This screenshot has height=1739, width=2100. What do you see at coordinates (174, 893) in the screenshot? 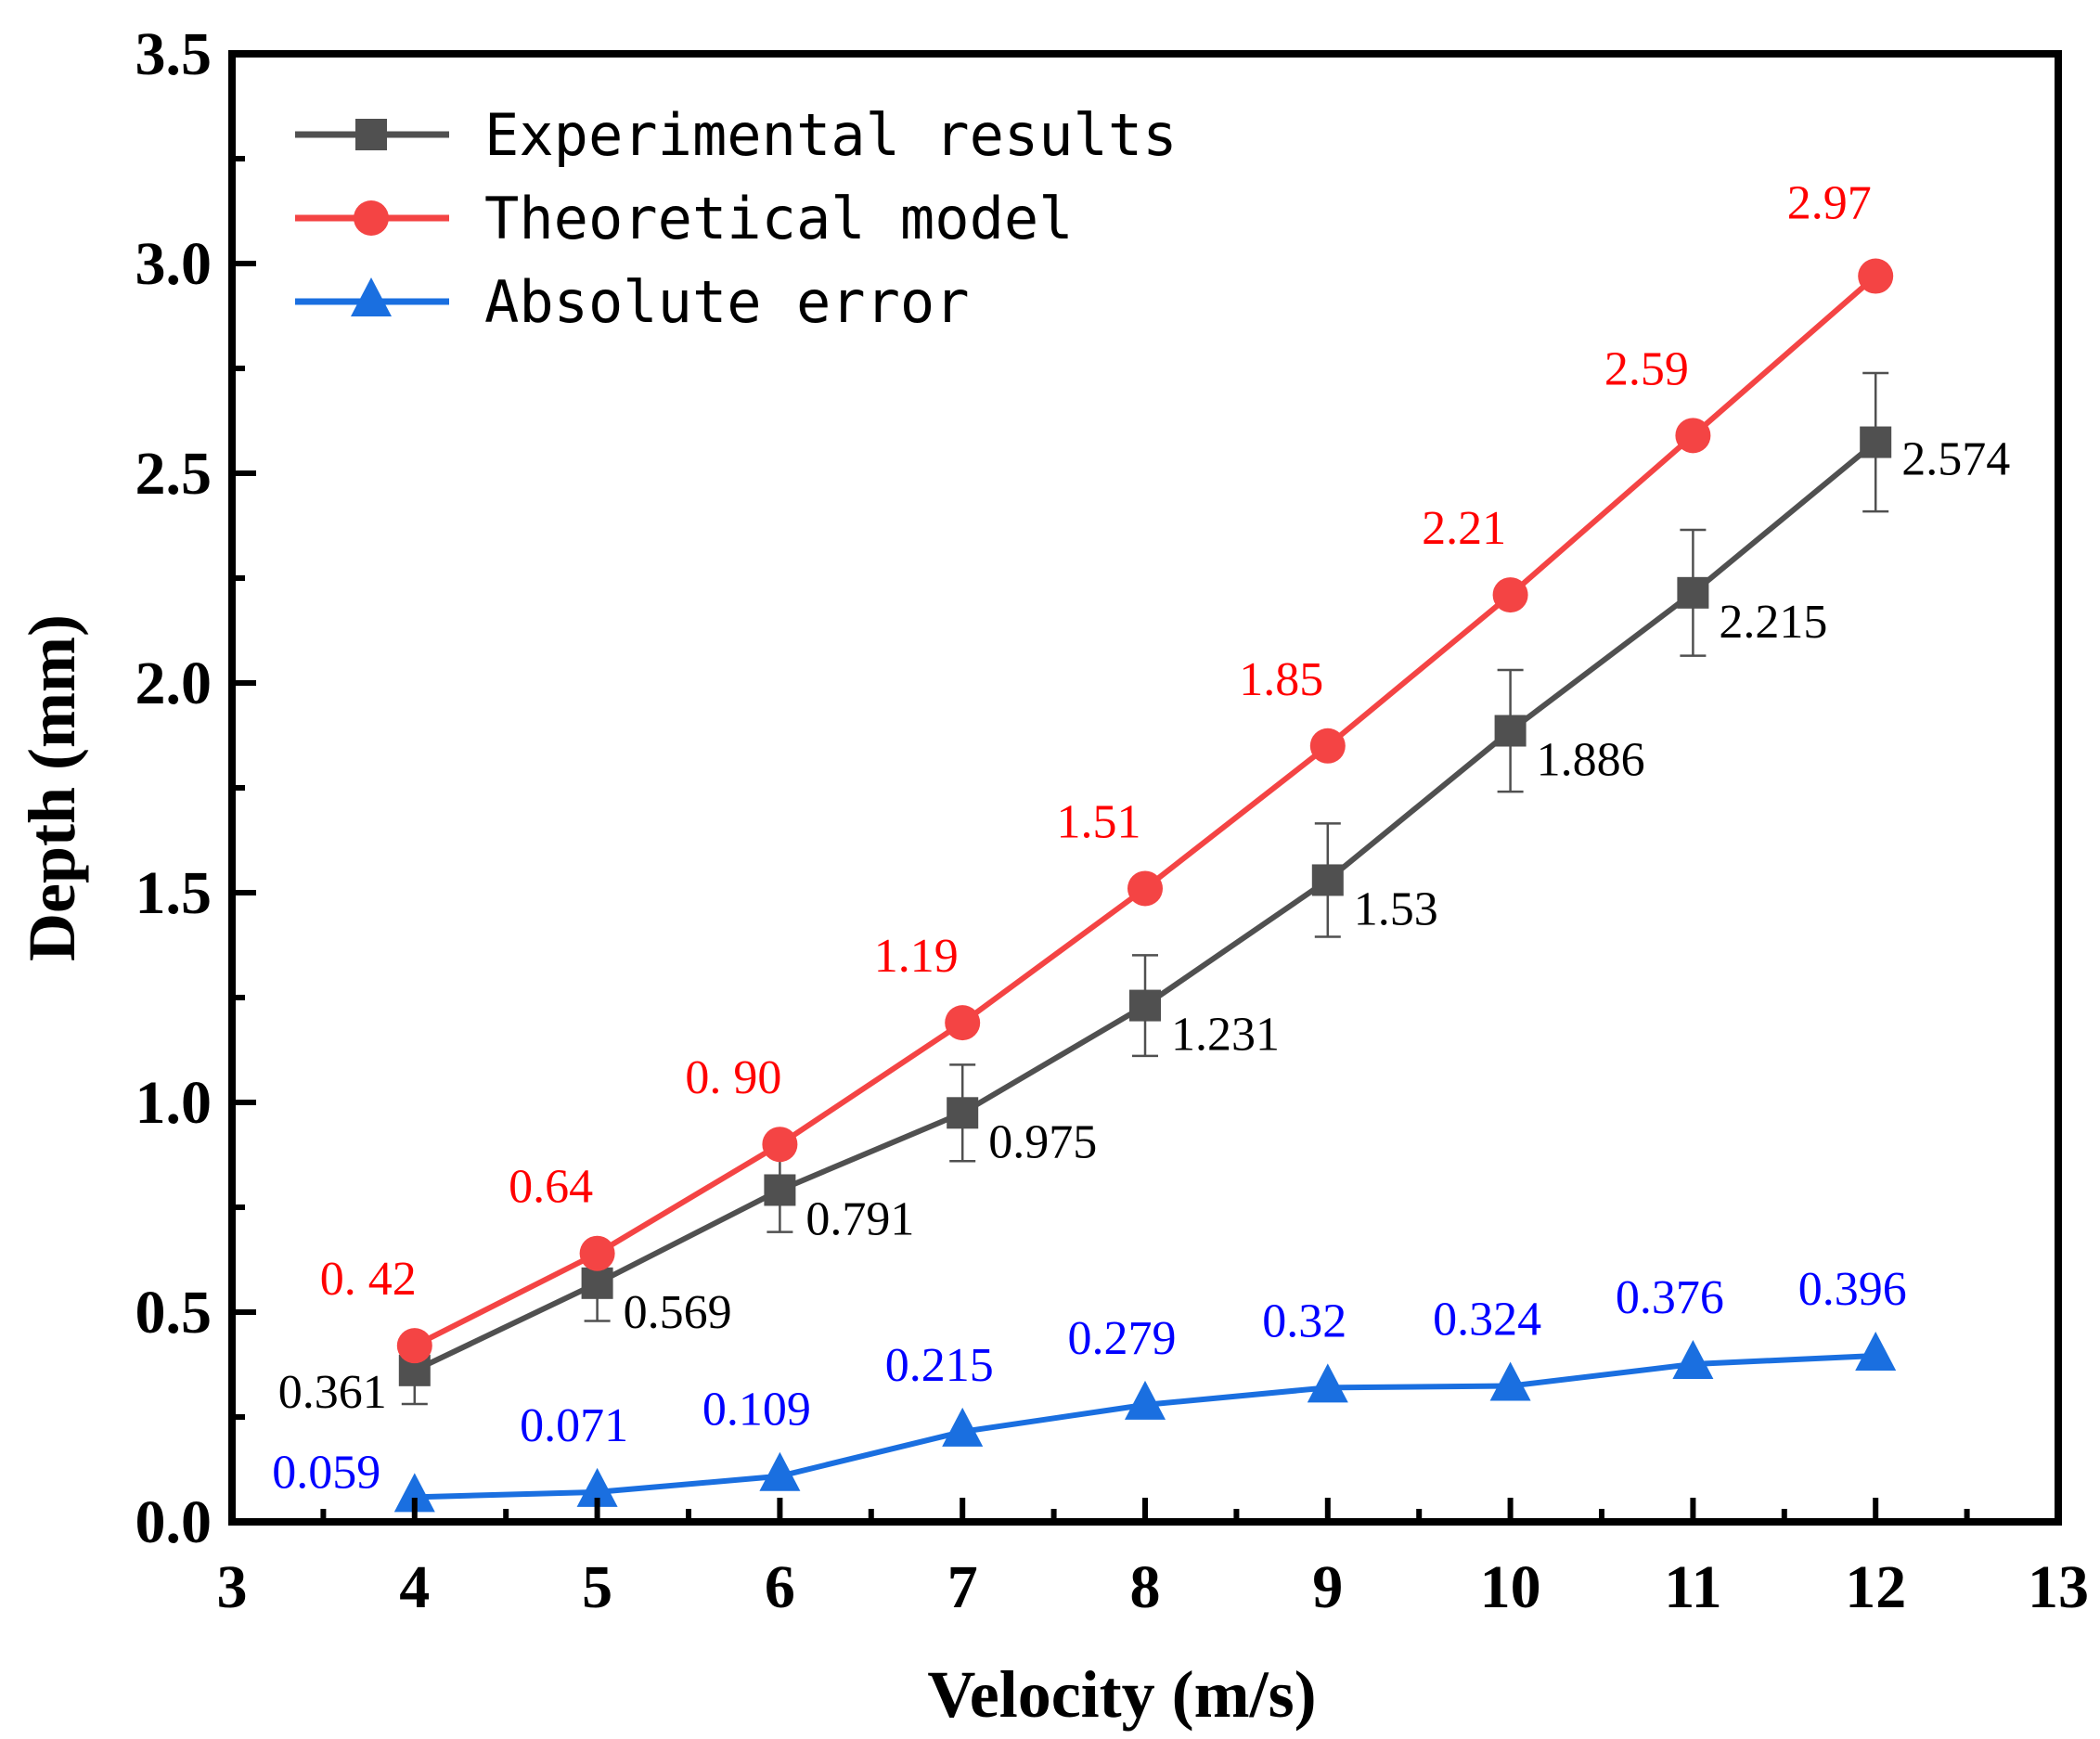
I see `y-tick-label: 1.5` at bounding box center [174, 893].